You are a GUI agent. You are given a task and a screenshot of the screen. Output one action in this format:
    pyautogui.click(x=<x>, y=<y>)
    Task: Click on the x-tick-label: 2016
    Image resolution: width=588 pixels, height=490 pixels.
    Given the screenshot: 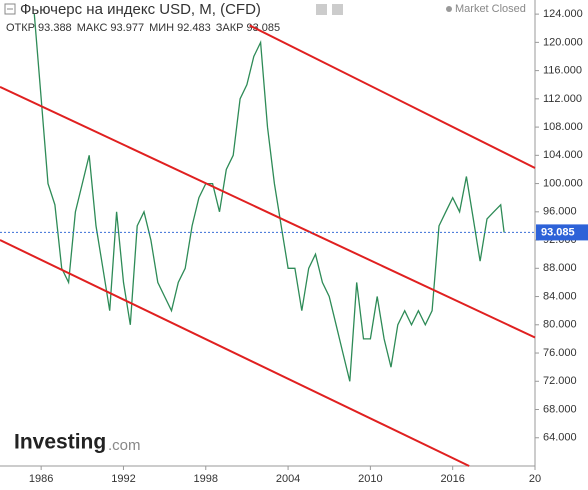 What is the action you would take?
    pyautogui.click(x=452, y=479)
    